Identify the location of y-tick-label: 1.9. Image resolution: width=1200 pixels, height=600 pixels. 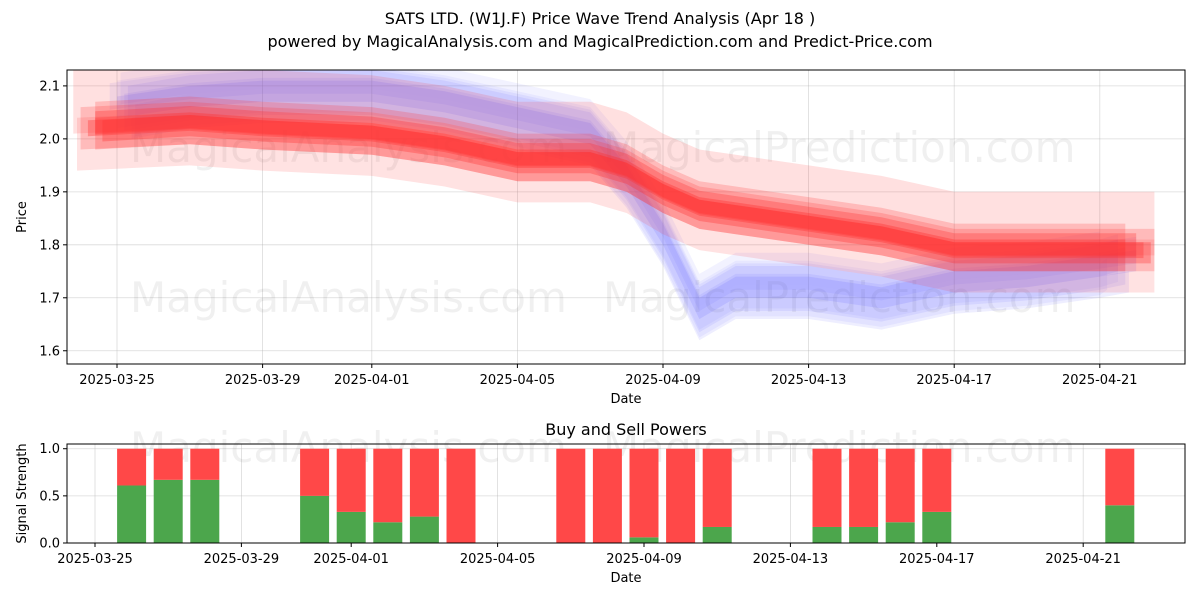
(49, 192).